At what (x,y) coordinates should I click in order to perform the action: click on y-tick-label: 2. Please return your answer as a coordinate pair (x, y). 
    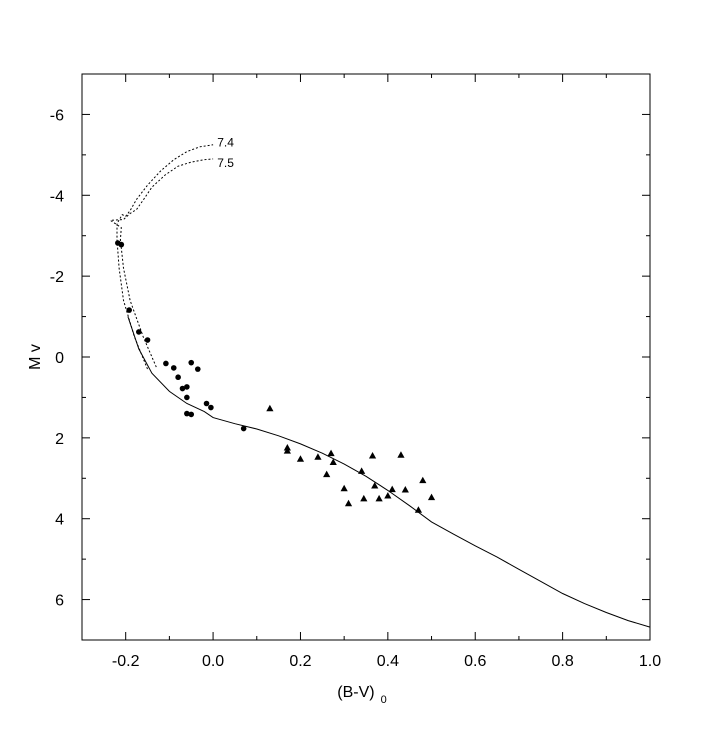
    Looking at the image, I should click on (59, 439).